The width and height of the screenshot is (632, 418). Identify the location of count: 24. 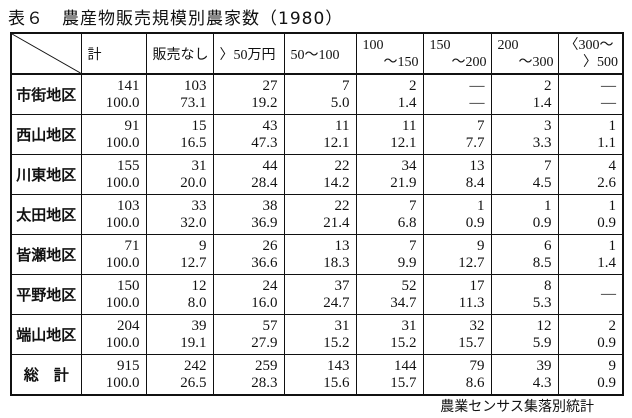
(270, 285).